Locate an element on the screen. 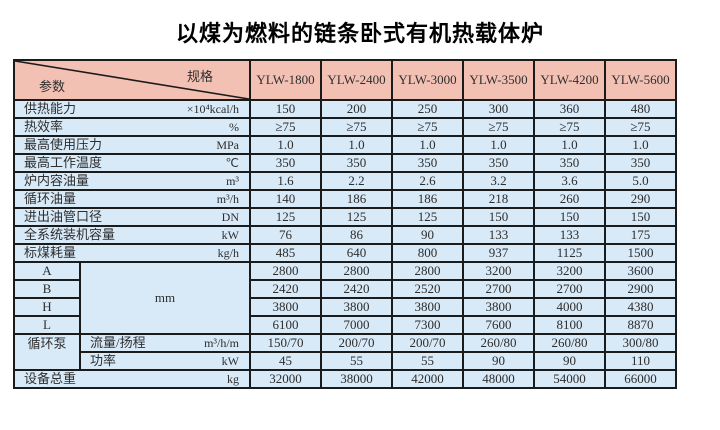  param-unit: DN is located at coordinates (230, 217).